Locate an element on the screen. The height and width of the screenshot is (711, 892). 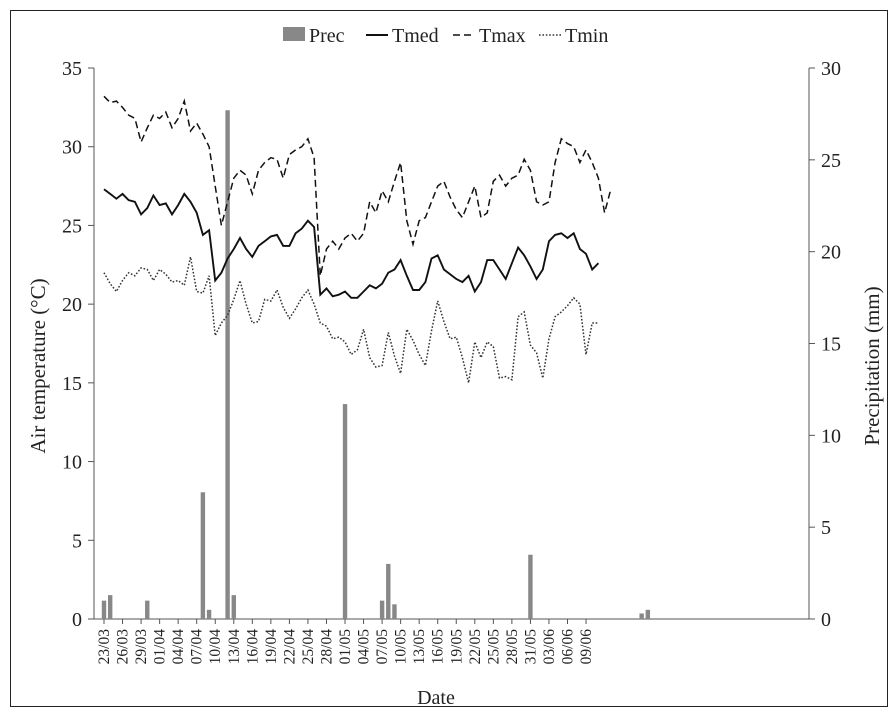
x-tick-label: 19/04 is located at coordinates (271, 647).